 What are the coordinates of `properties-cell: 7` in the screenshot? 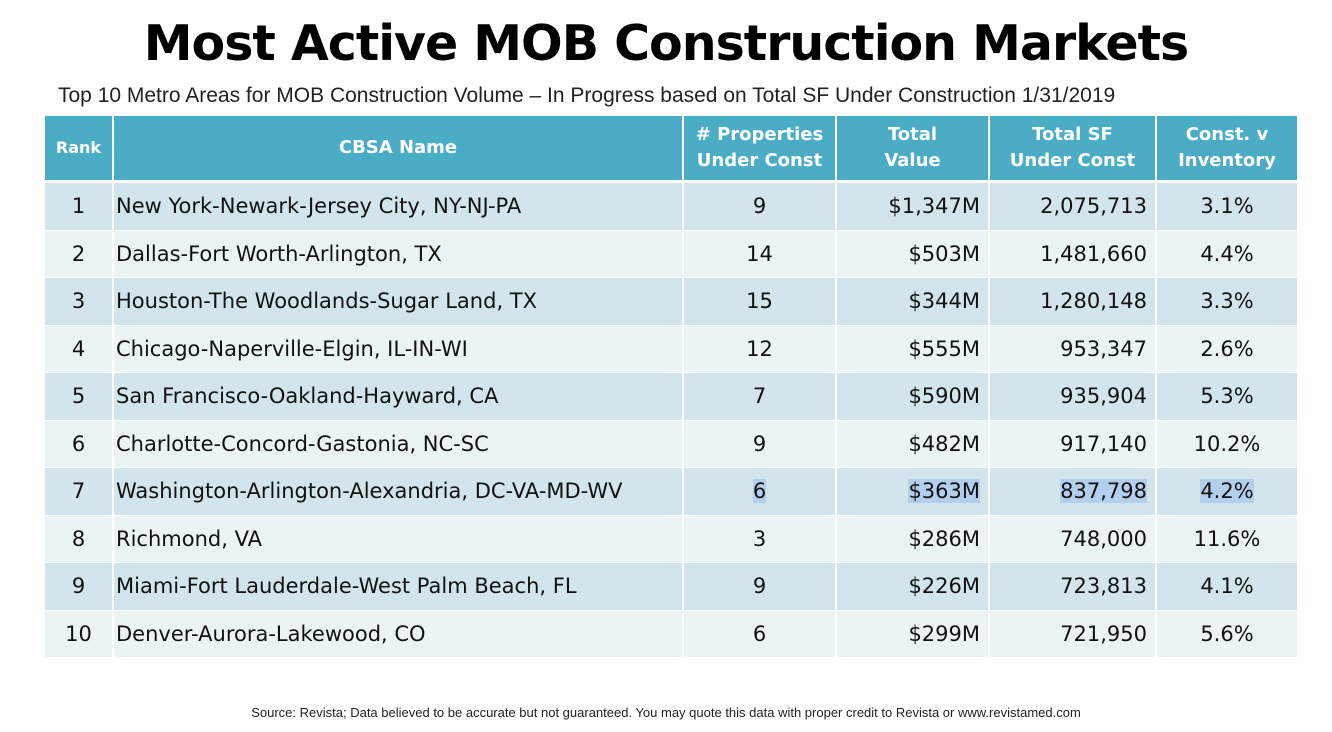 It's located at (760, 396).